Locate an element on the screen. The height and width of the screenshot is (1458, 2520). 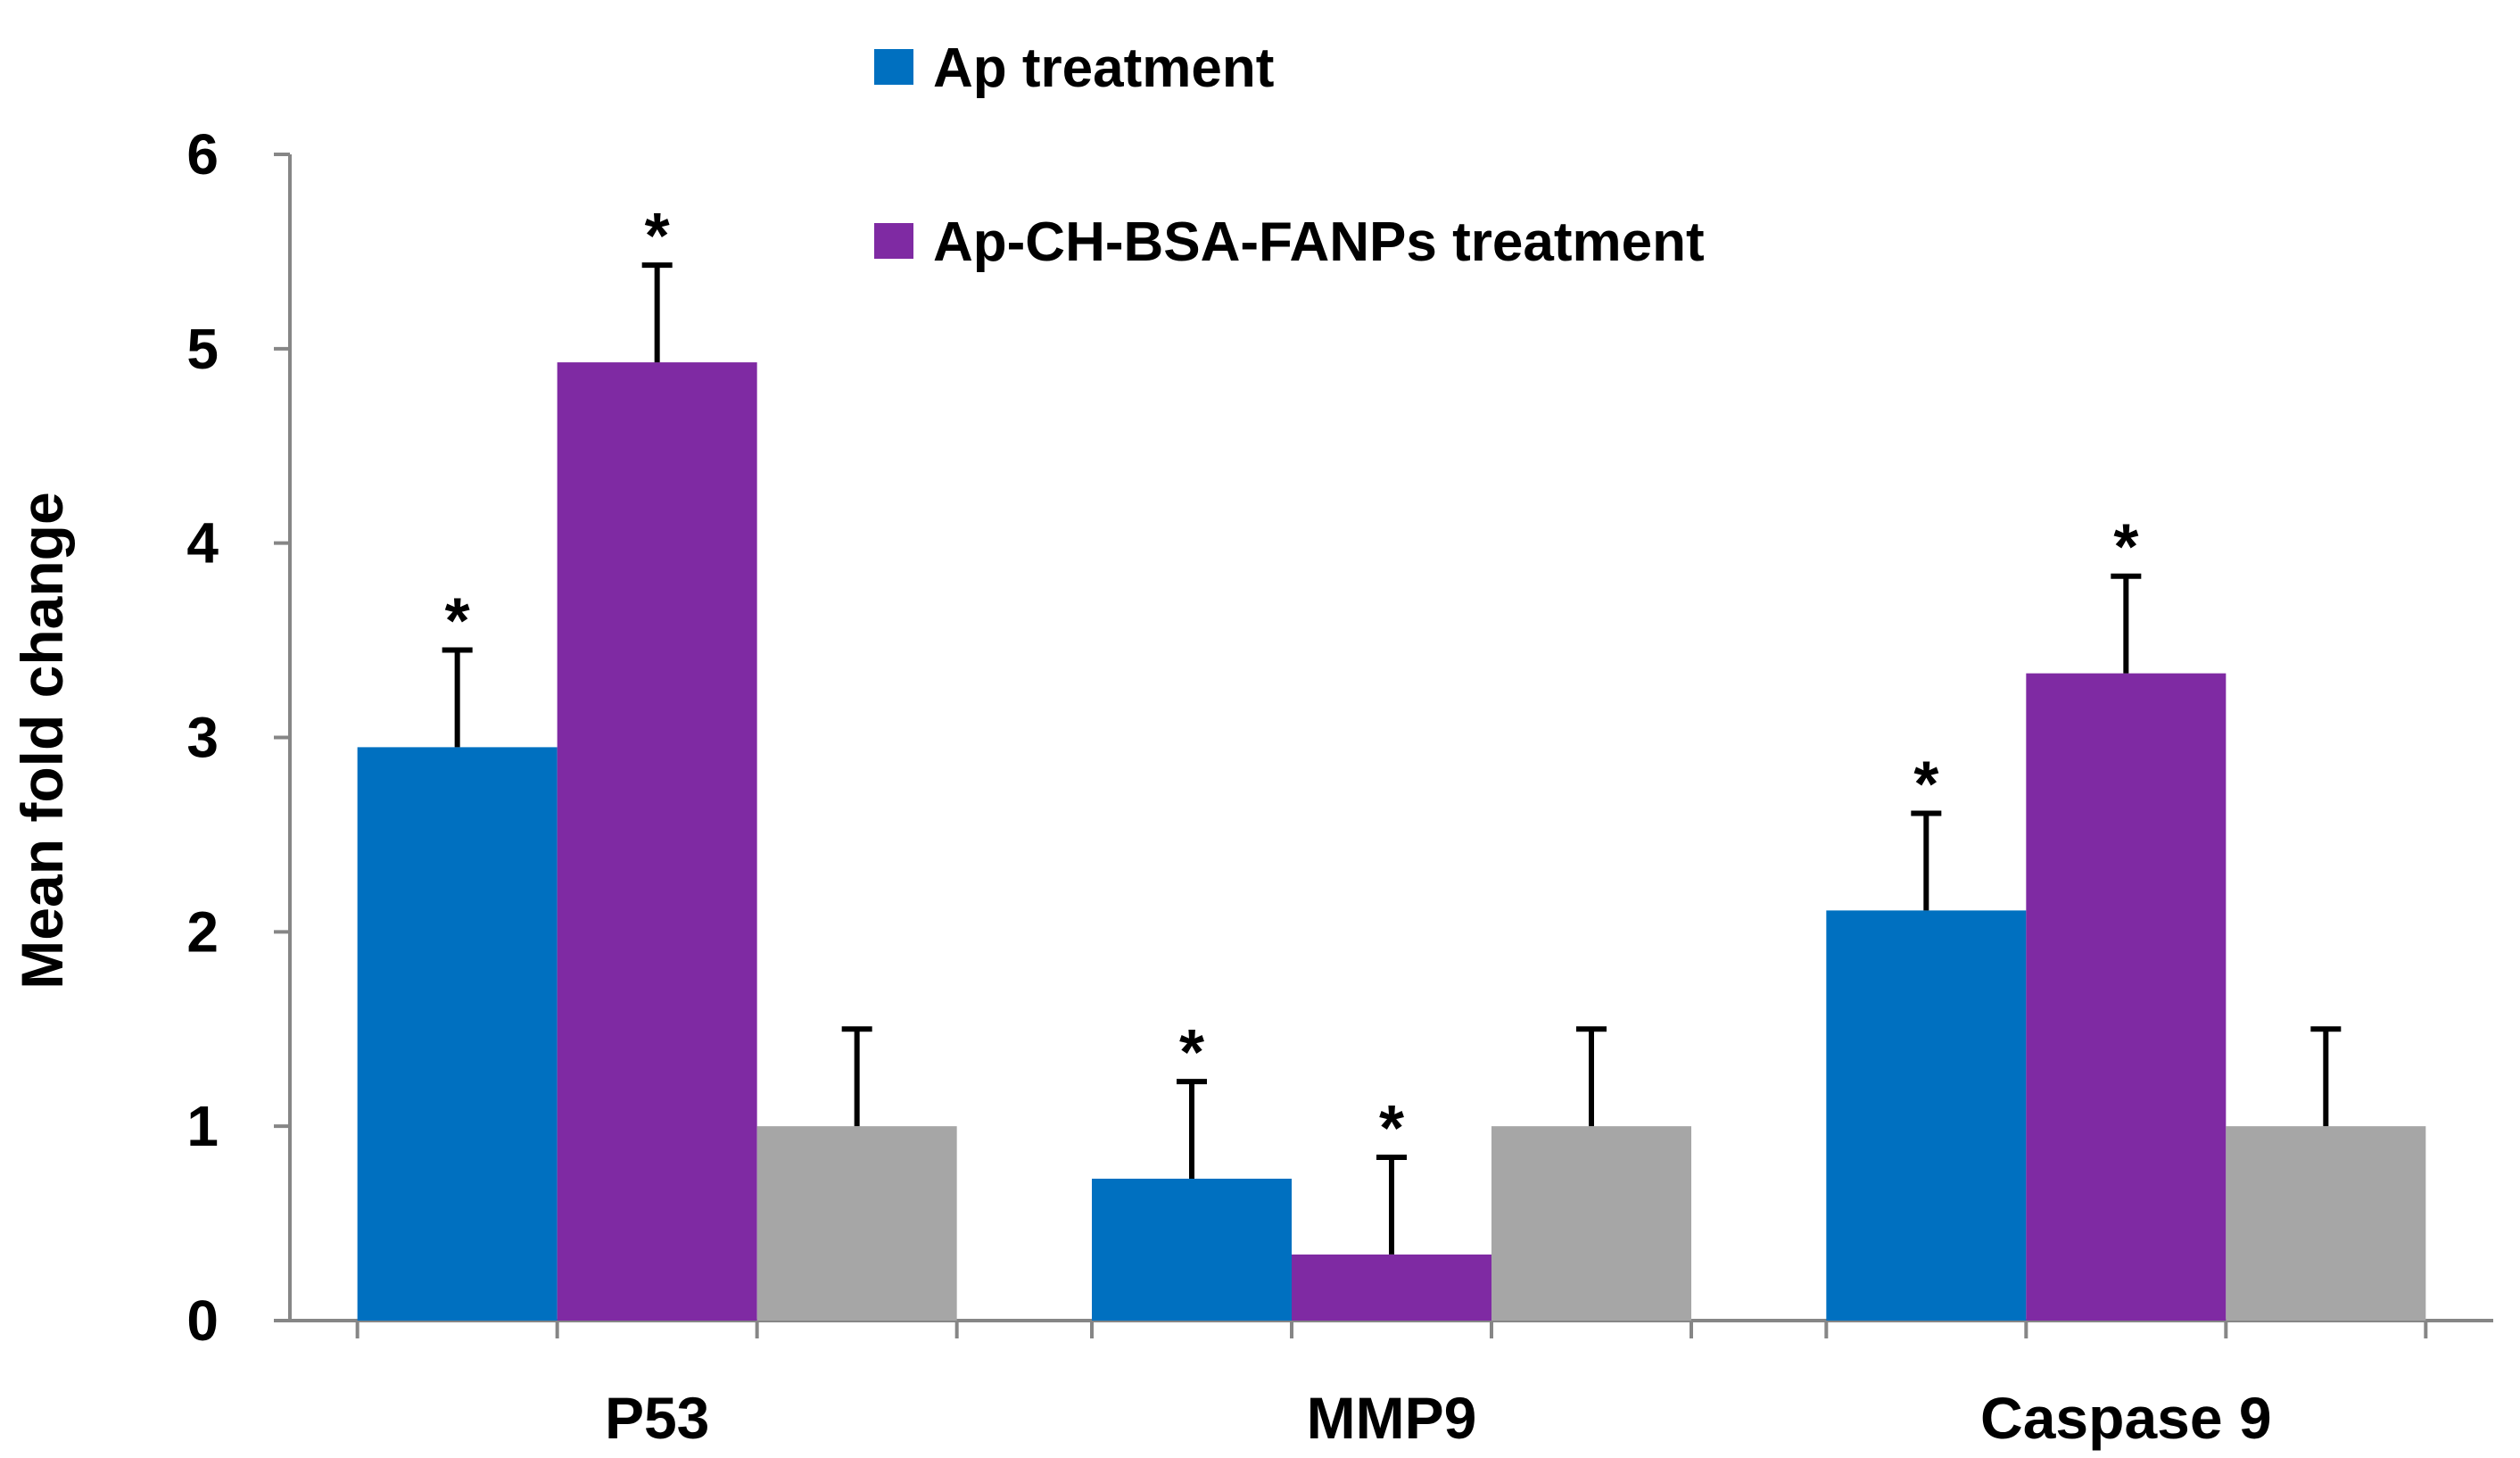
y-tick-label: 6 is located at coordinates (202, 154).